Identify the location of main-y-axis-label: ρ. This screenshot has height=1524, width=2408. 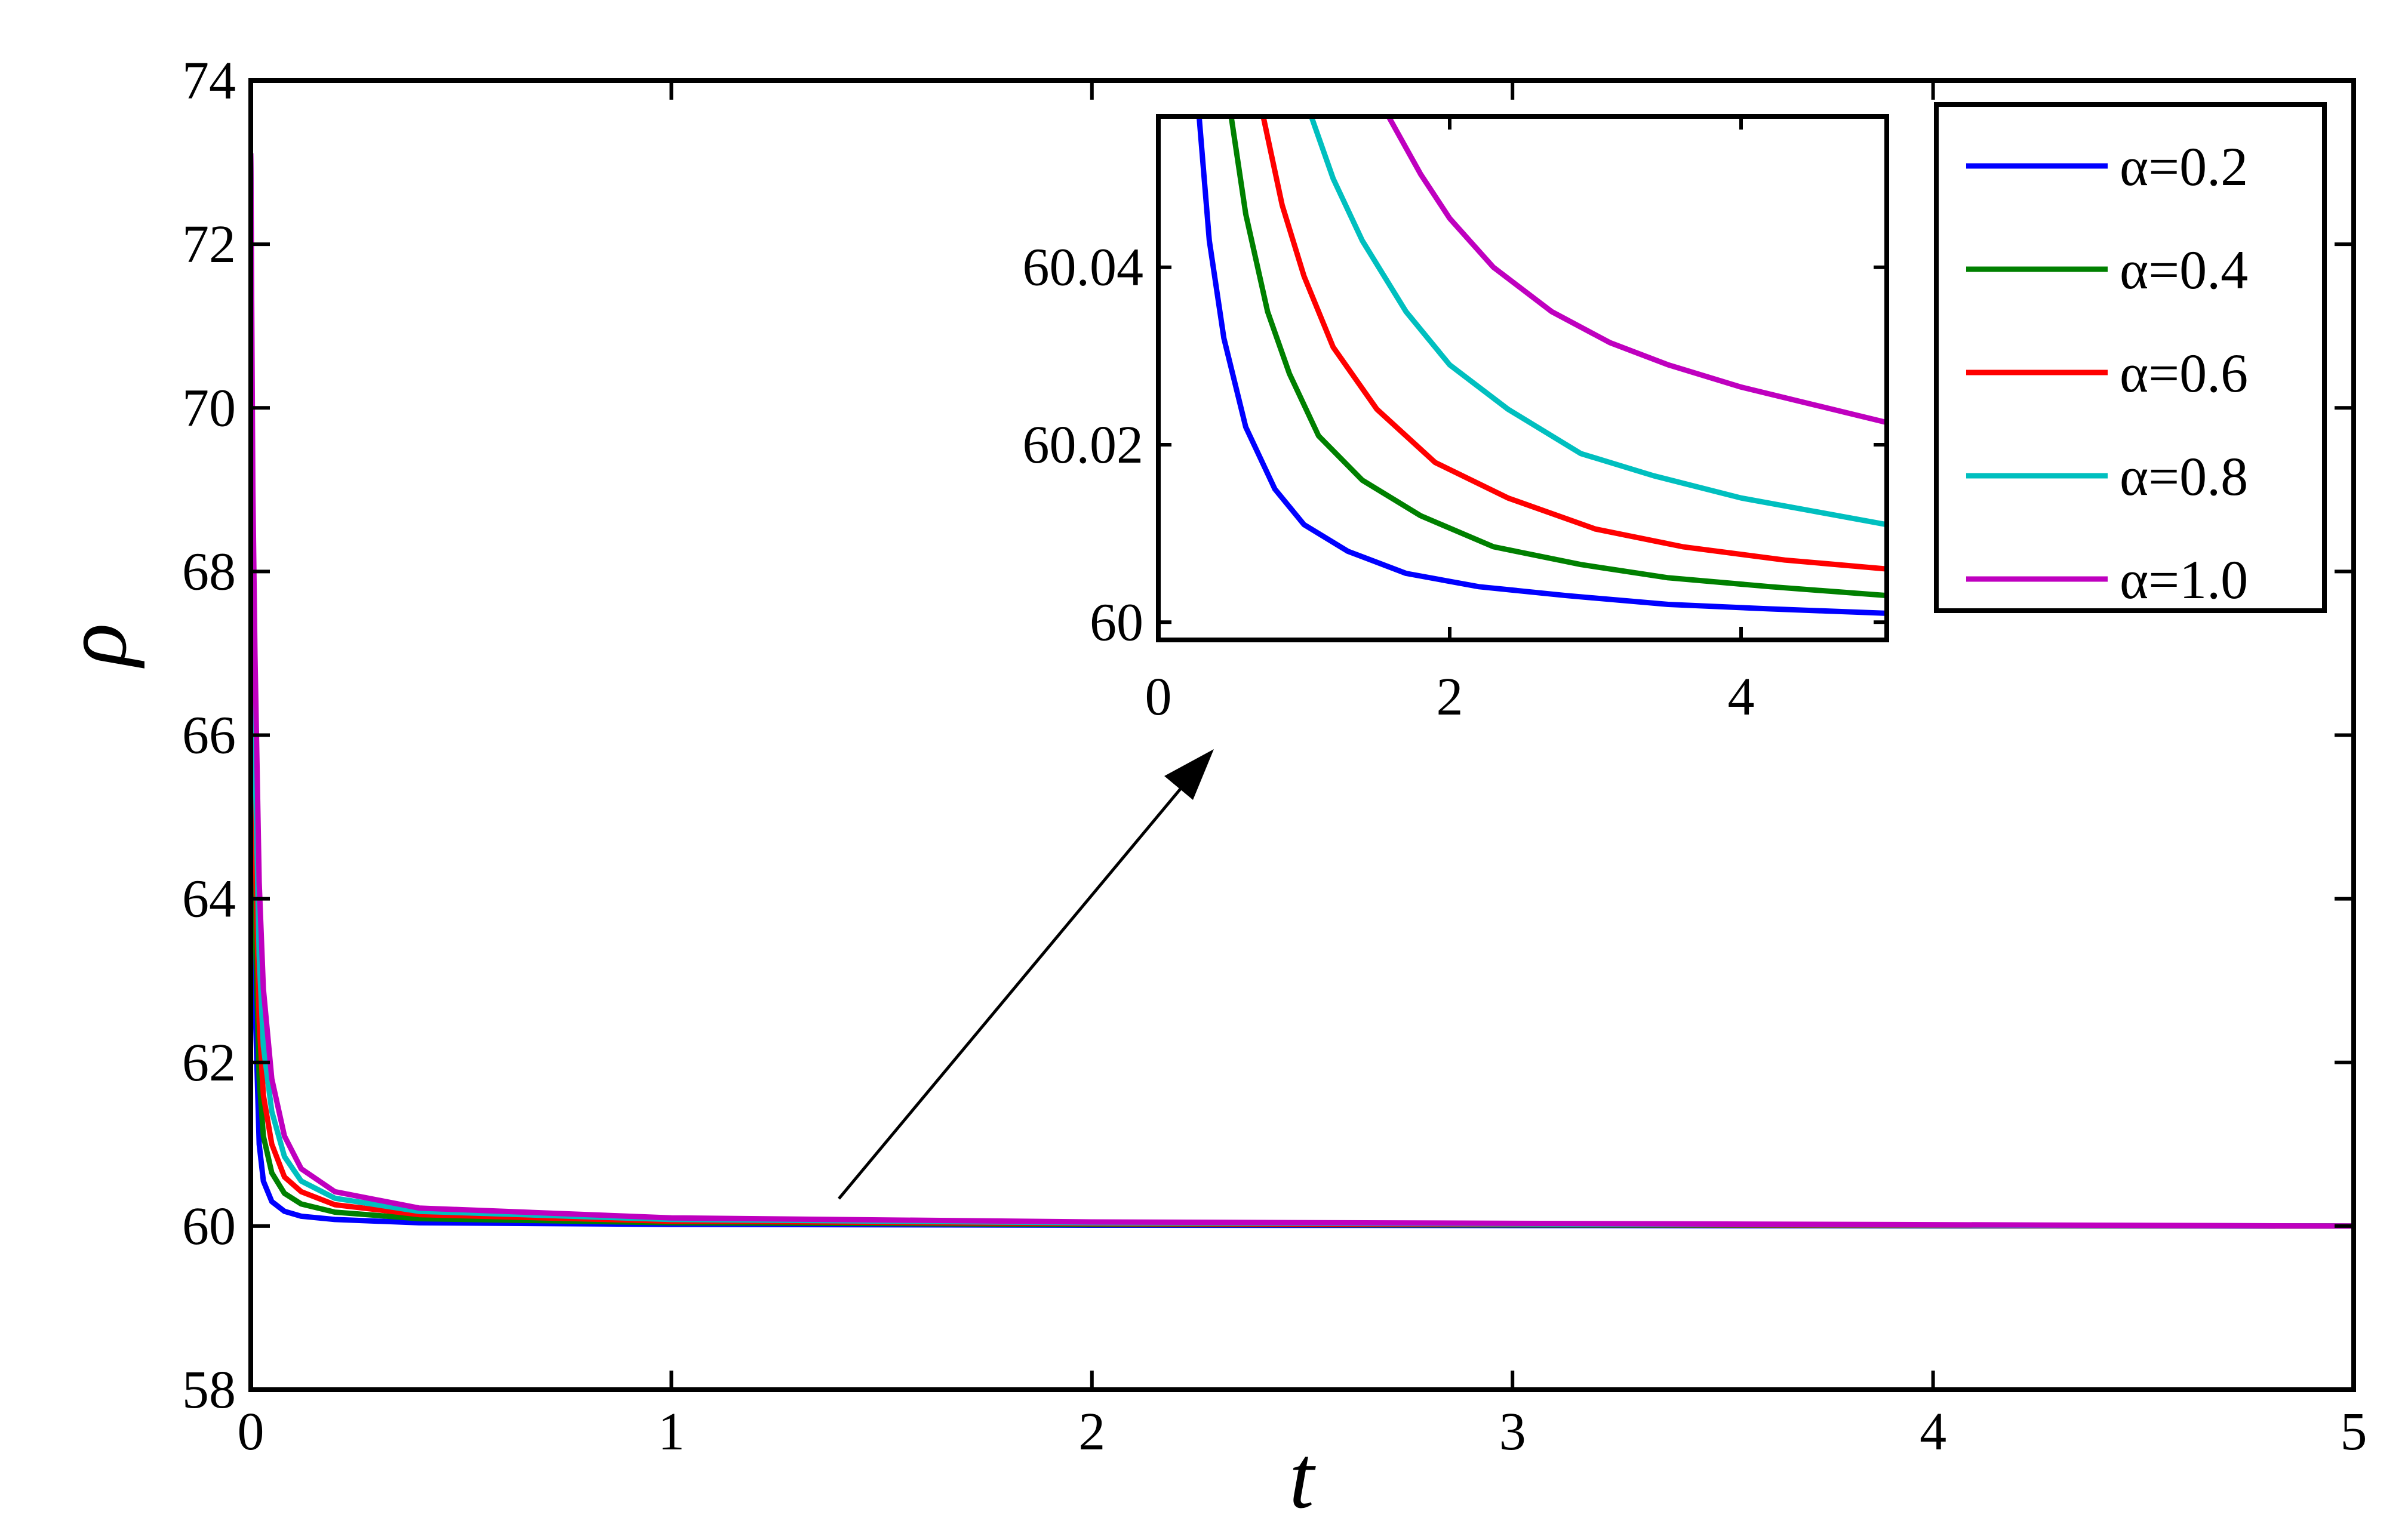
(95, 646).